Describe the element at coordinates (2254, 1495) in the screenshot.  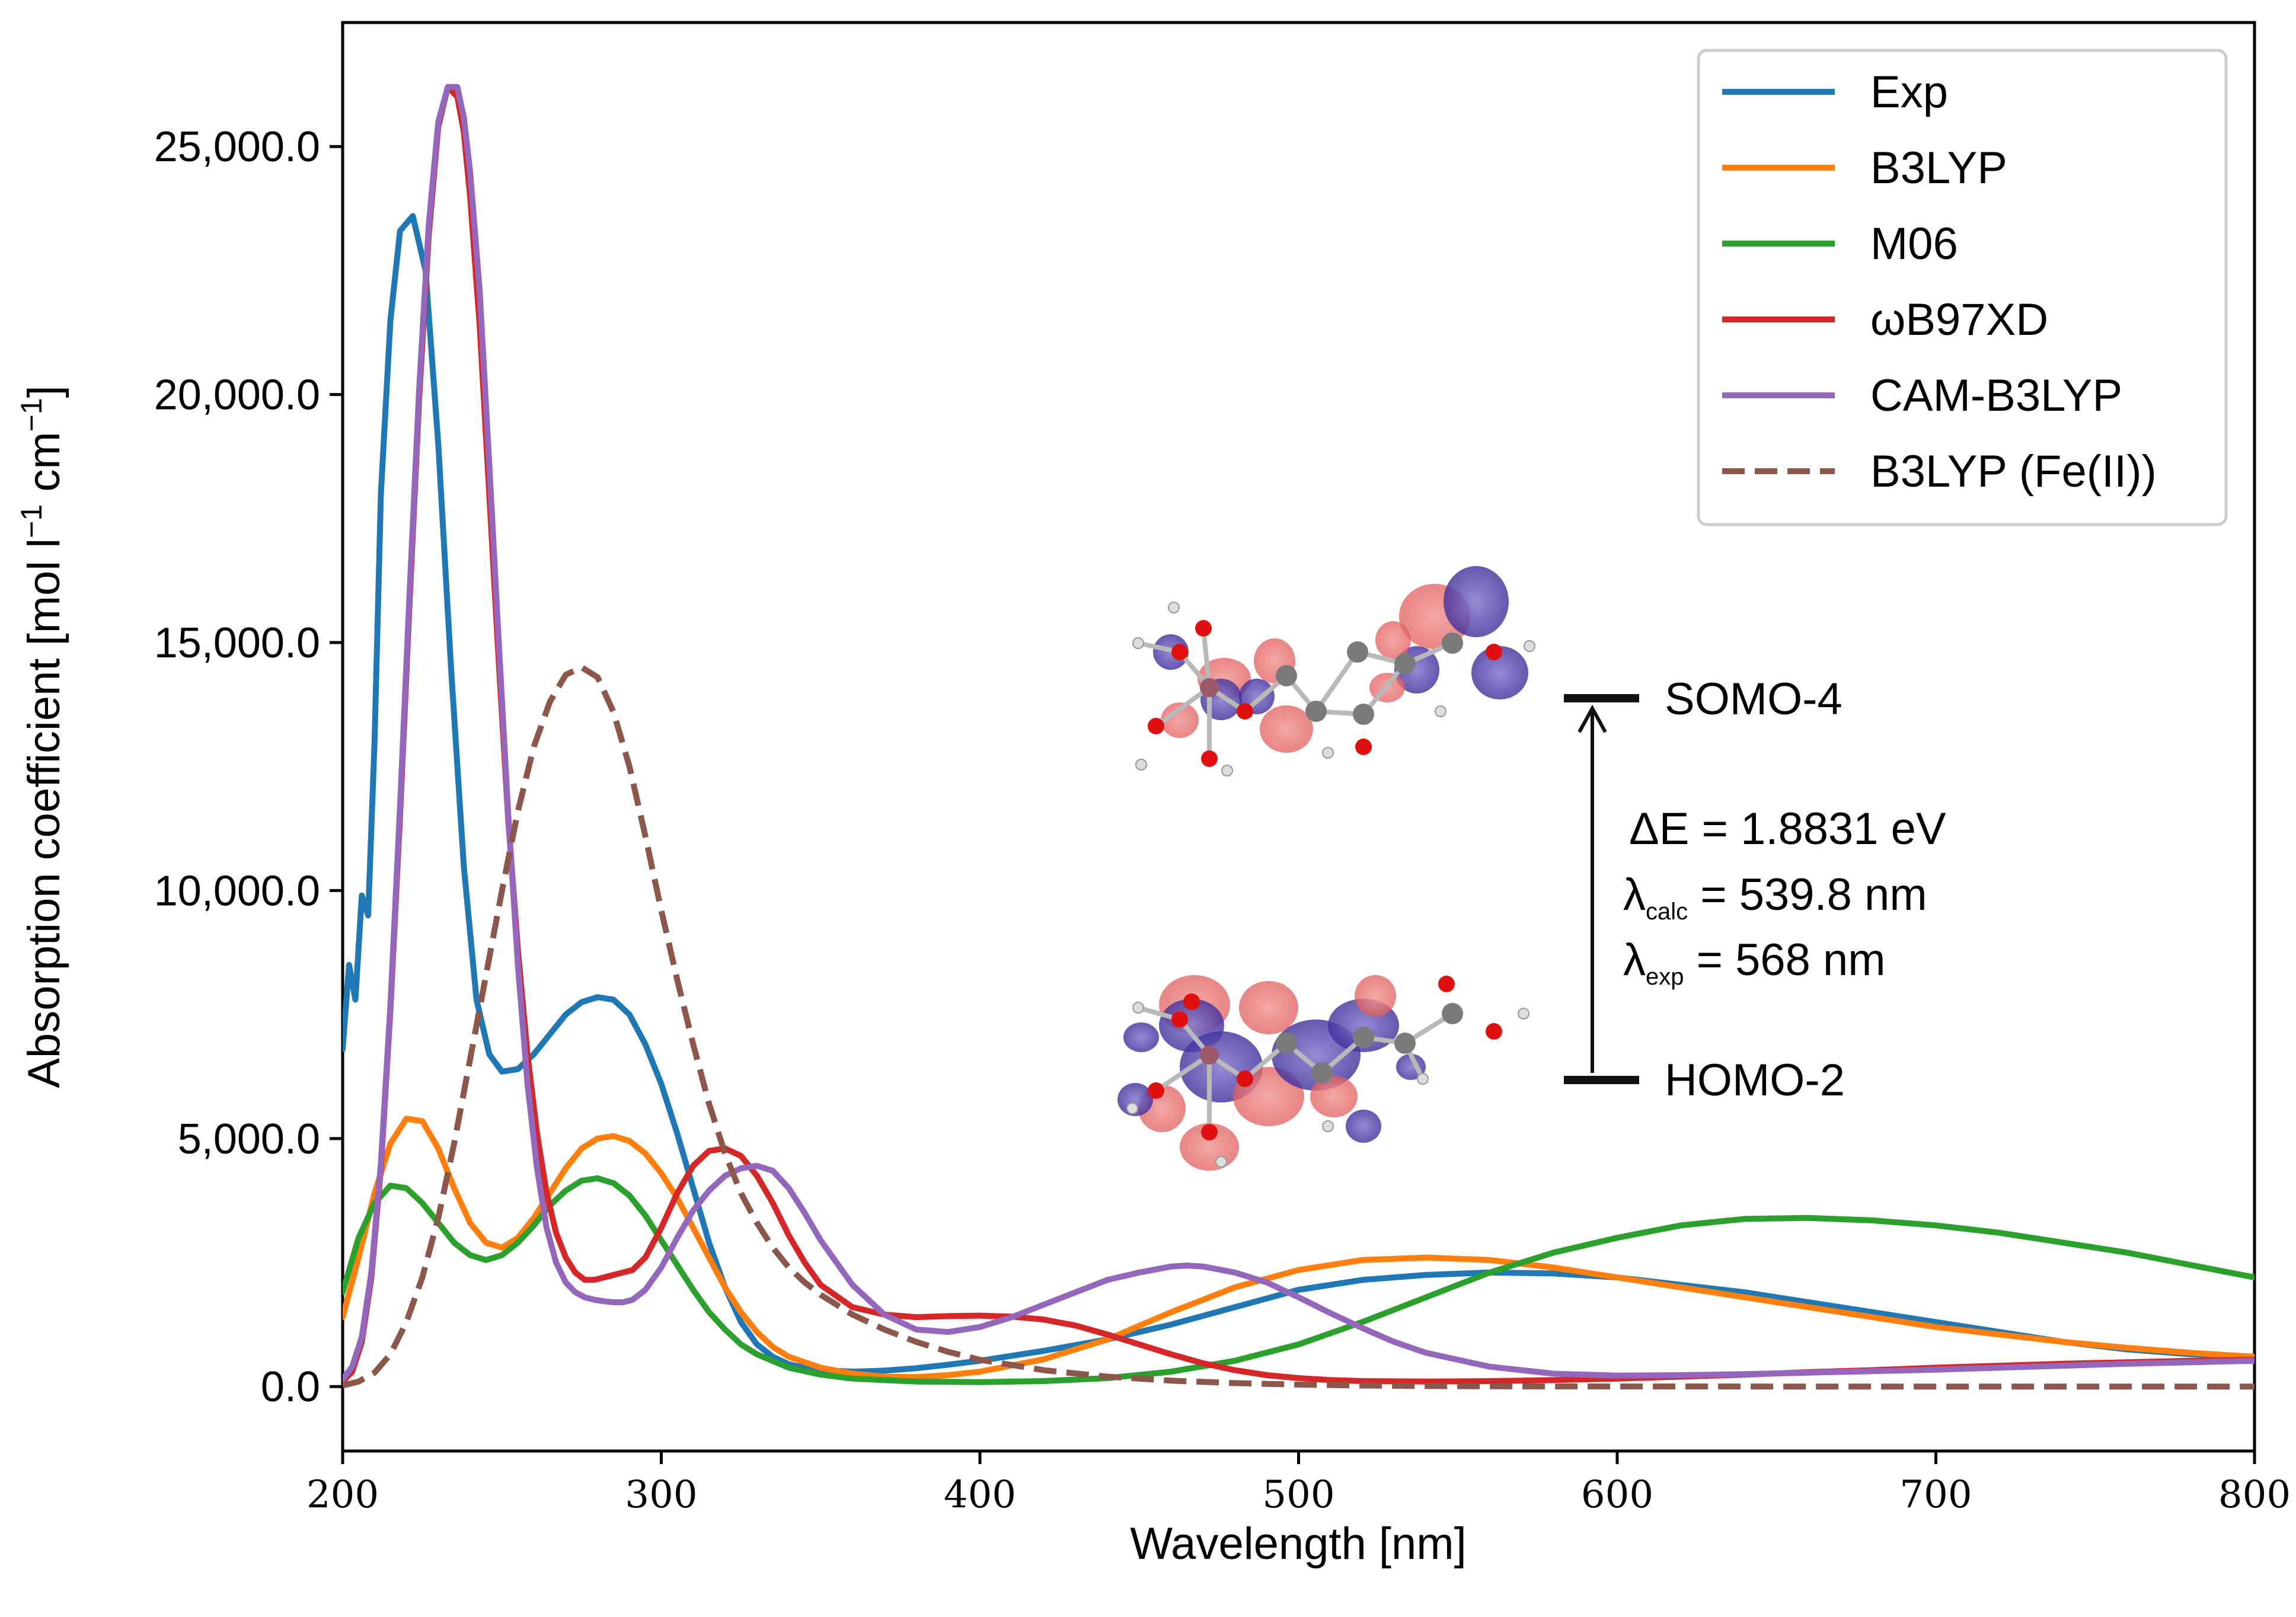
I see `x-tick-label: 800` at that location.